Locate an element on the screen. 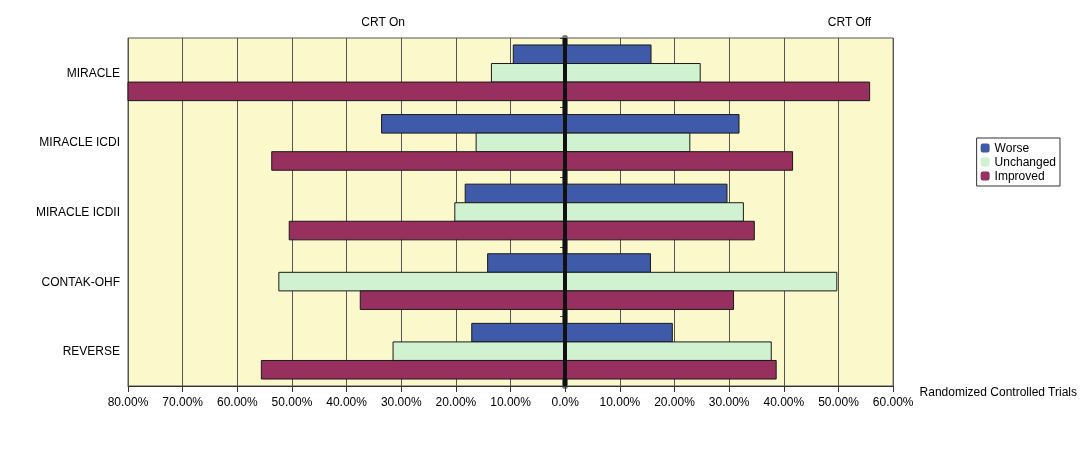 The height and width of the screenshot is (452, 1088). y-tick-label: CONTAK-OHF is located at coordinates (80, 281).